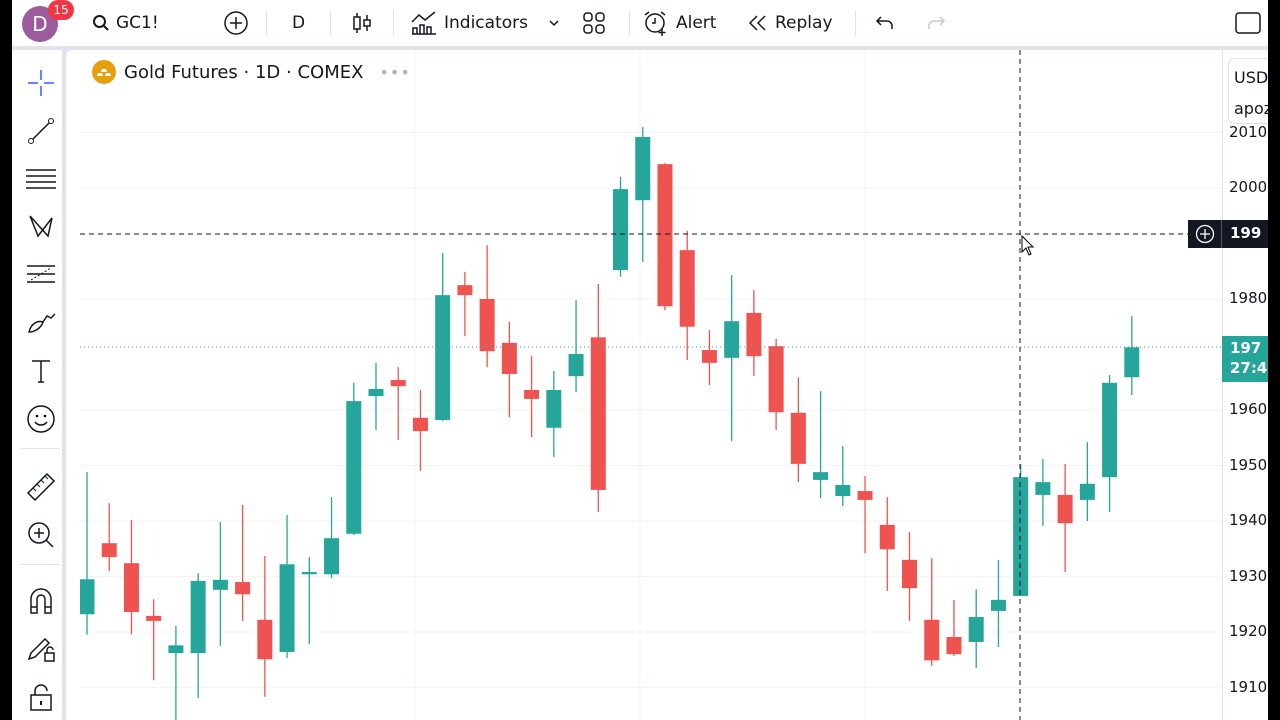  I want to click on trend-line-icon, so click(41, 131).